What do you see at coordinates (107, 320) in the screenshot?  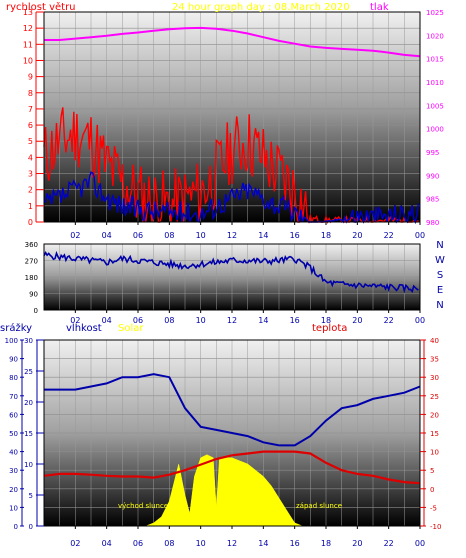 I see `direction-x-tick-label: 04` at bounding box center [107, 320].